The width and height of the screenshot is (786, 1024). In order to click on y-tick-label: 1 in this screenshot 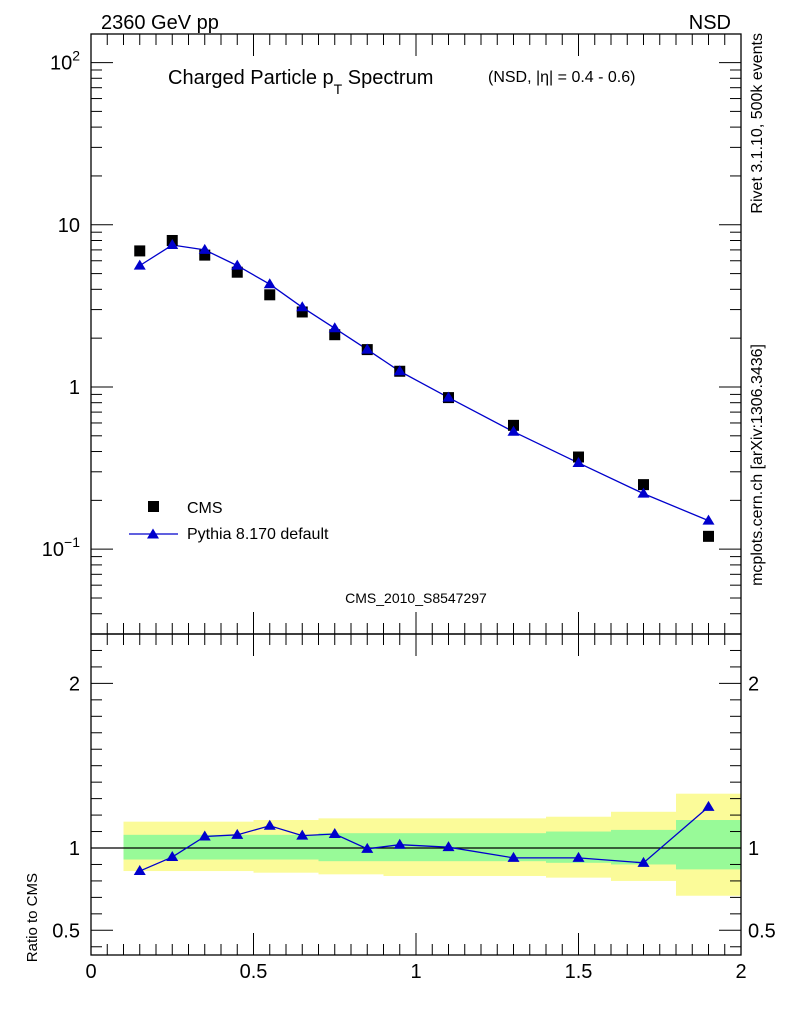, I will do `click(74, 388)`.